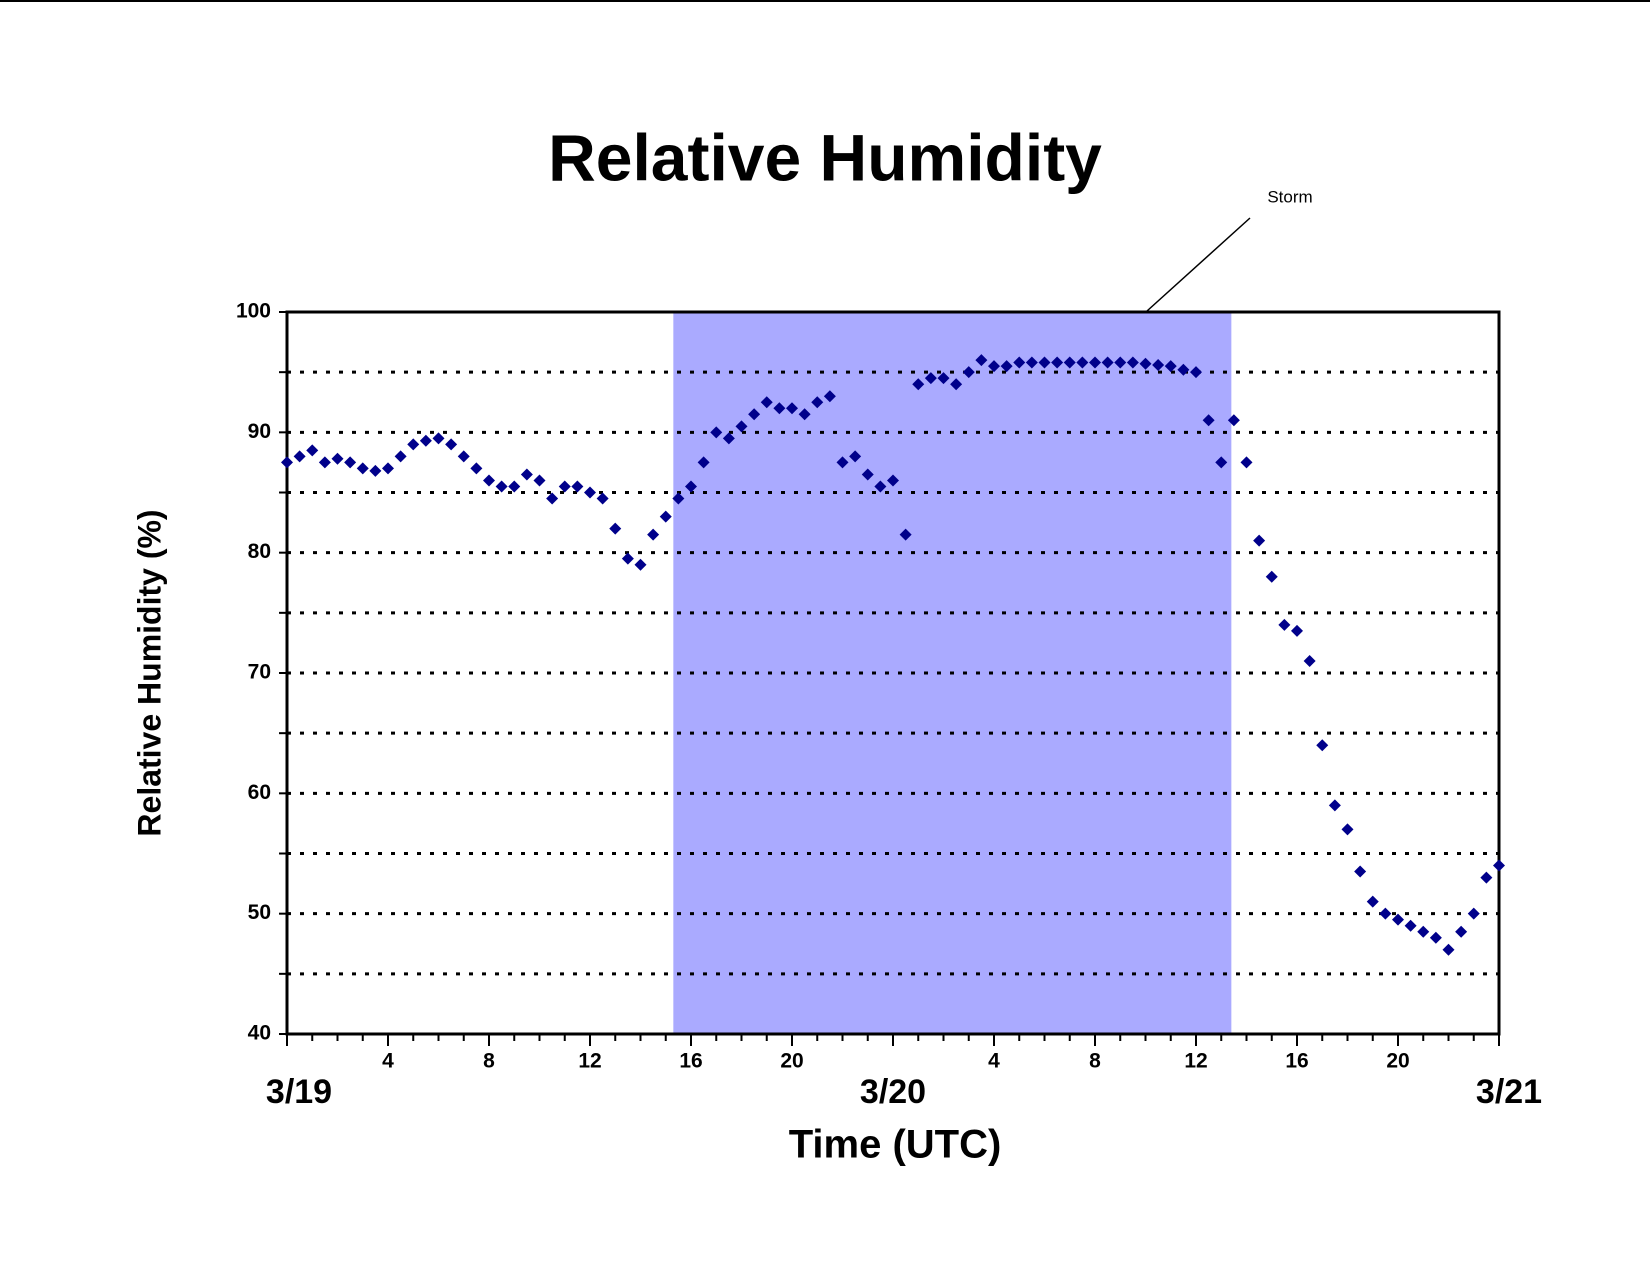  I want to click on y-axis-title: Relative Humidity (%), so click(149, 672).